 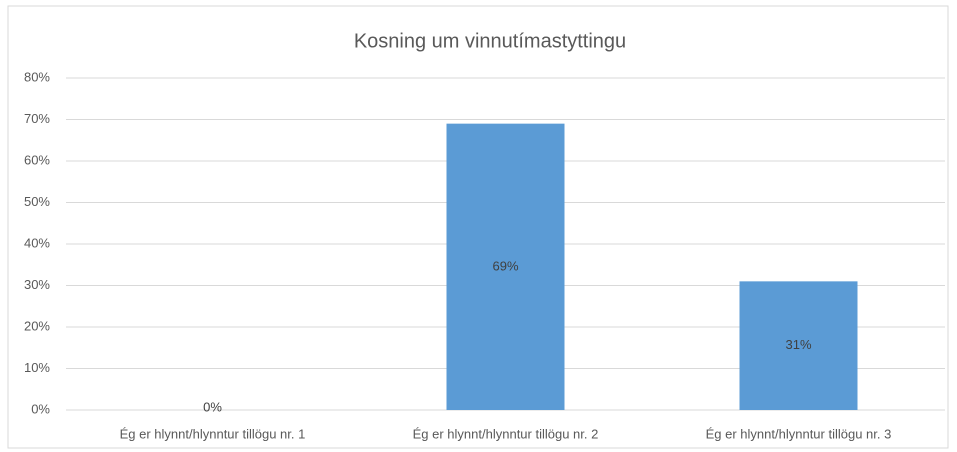 What do you see at coordinates (37, 118) in the screenshot?
I see `y-tick-label: 70%` at bounding box center [37, 118].